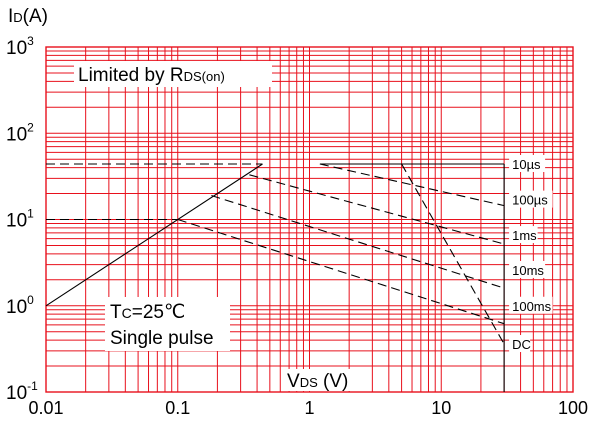 Image resolution: width=596 pixels, height=423 pixels. I want to click on series-label: 10µs, so click(526, 164).